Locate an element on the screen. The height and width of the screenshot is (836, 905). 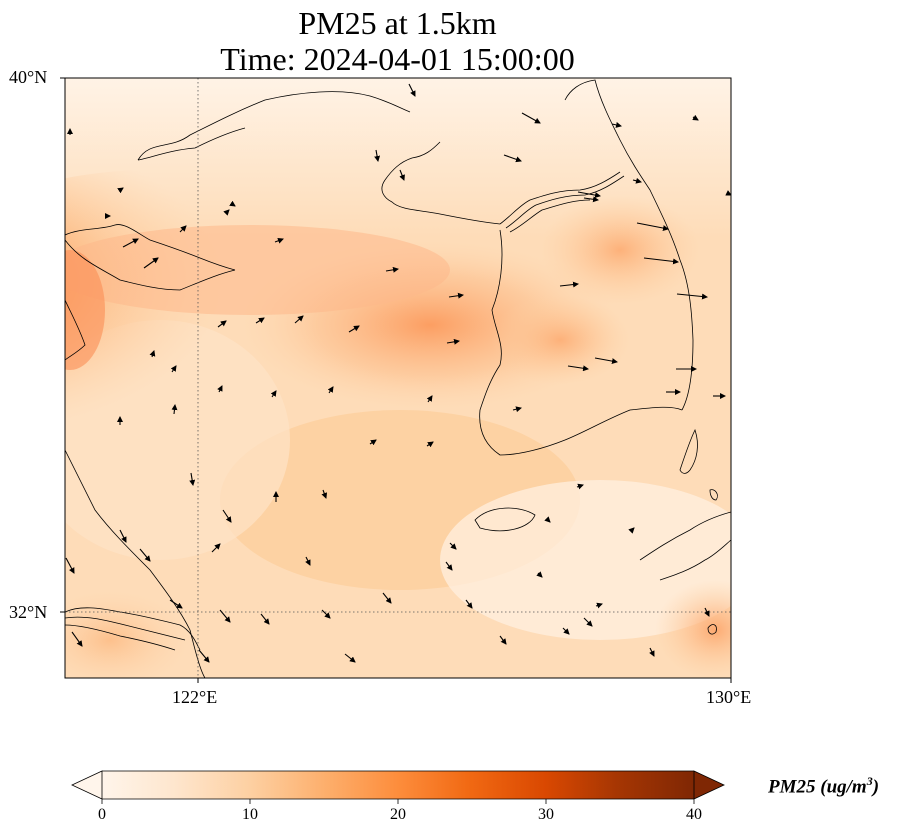
colorbar-tick-0: 0 is located at coordinates (102, 814).